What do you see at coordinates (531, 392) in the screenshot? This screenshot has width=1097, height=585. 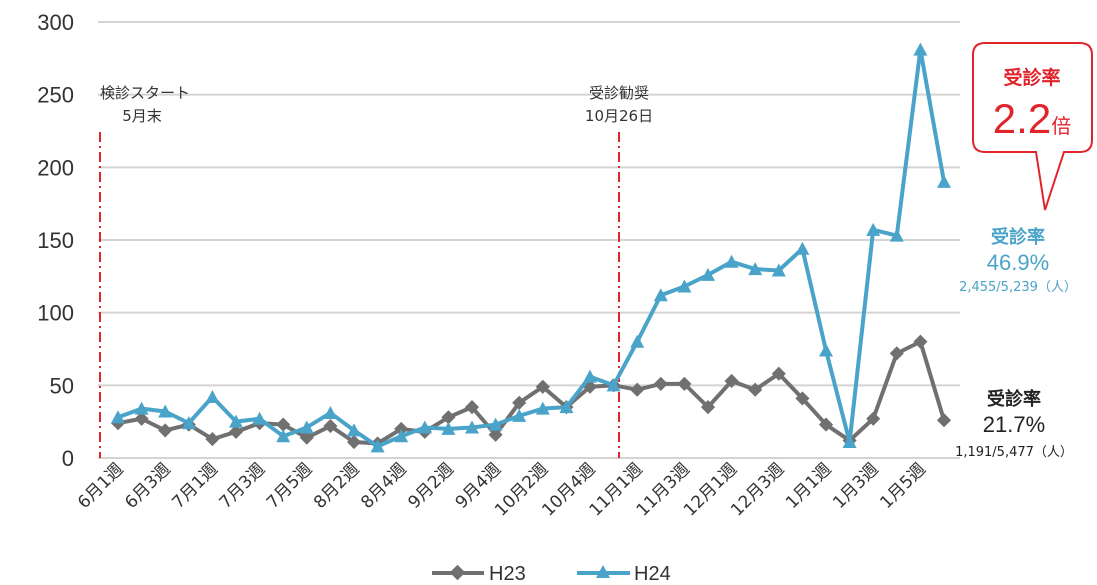 I see `series-line` at bounding box center [531, 392].